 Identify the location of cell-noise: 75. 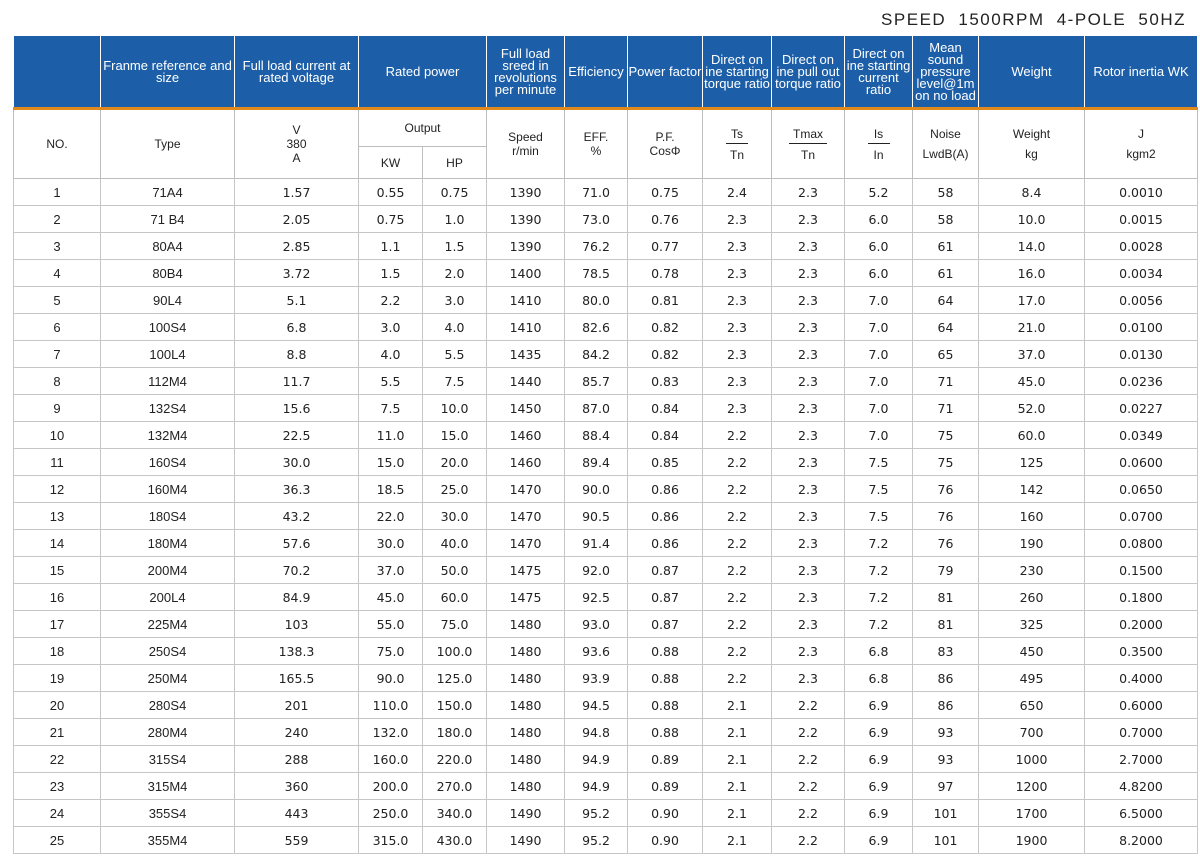
(945, 435).